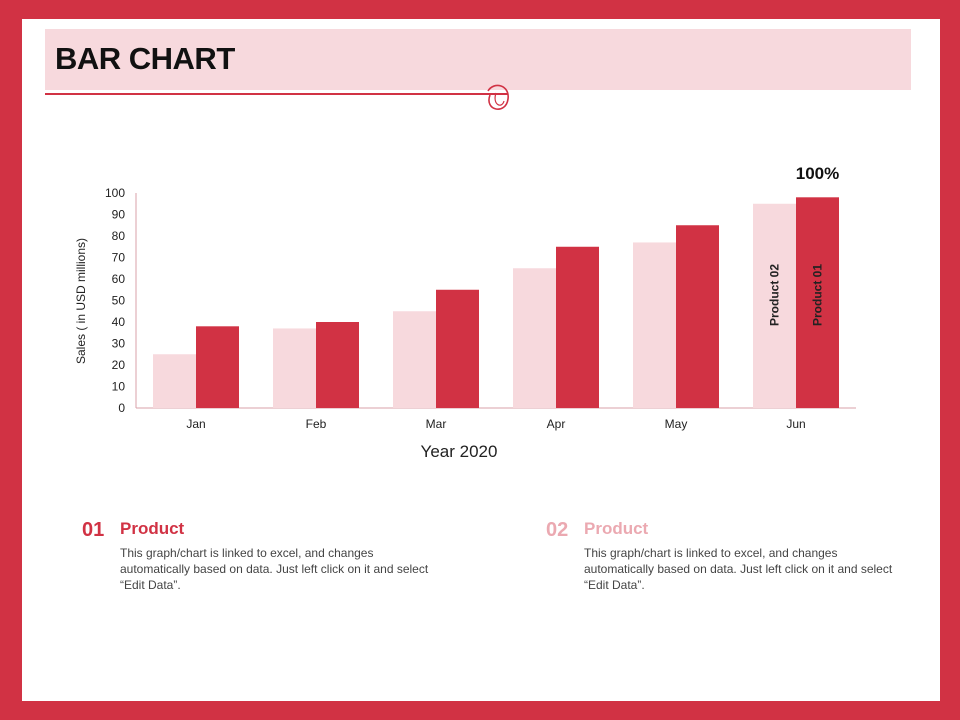 This screenshot has height=720, width=960. What do you see at coordinates (478, 59) in the screenshot?
I see `title-band` at bounding box center [478, 59].